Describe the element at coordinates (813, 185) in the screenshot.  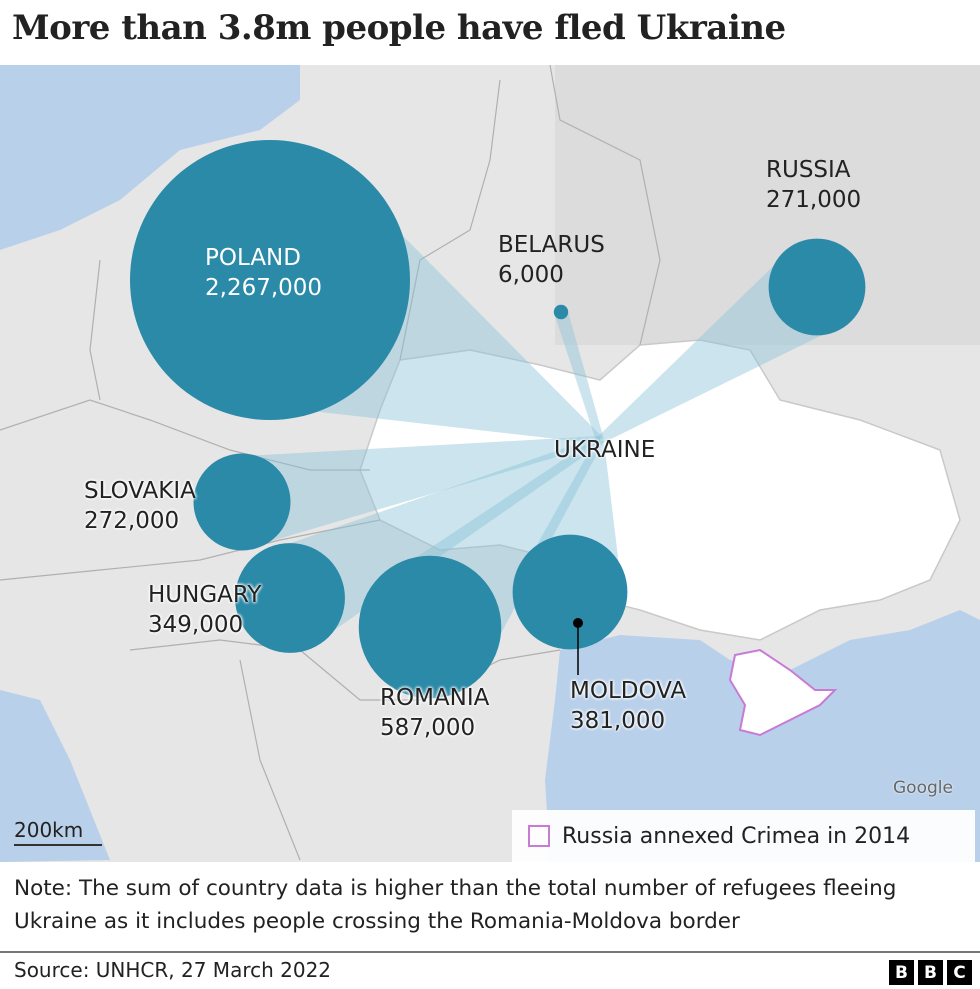
I see `country-label-russia: RUSSIA 271,000` at that location.